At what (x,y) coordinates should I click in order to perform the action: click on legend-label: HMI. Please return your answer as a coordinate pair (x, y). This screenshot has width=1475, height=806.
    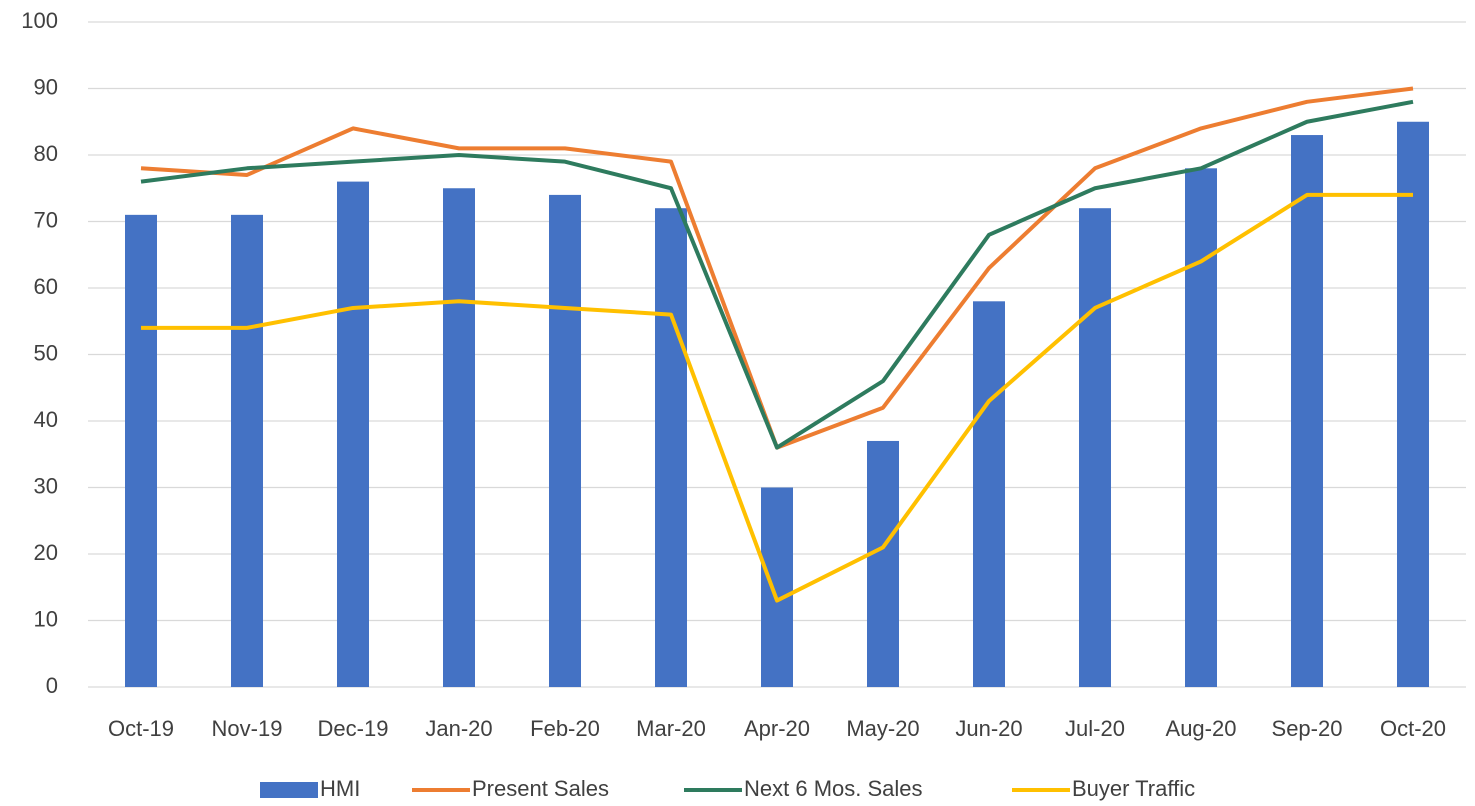
    Looking at the image, I should click on (340, 788).